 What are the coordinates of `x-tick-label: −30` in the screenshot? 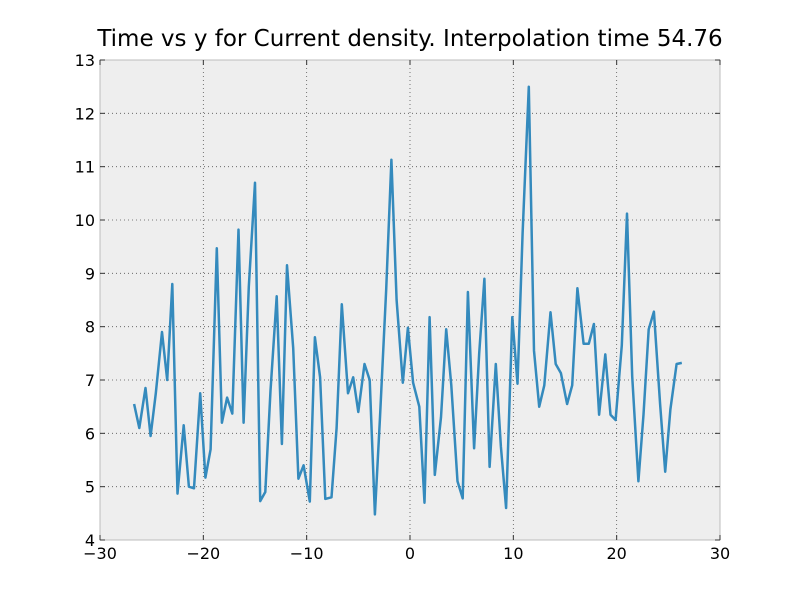 It's located at (100, 553).